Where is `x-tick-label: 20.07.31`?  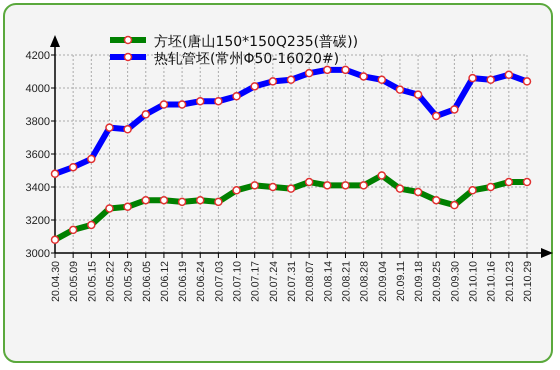
x-tick-label: 20.07.31 is located at coordinates (292, 281).